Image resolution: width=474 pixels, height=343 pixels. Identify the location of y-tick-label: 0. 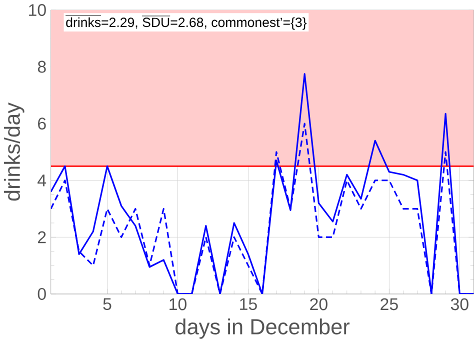
(42, 294).